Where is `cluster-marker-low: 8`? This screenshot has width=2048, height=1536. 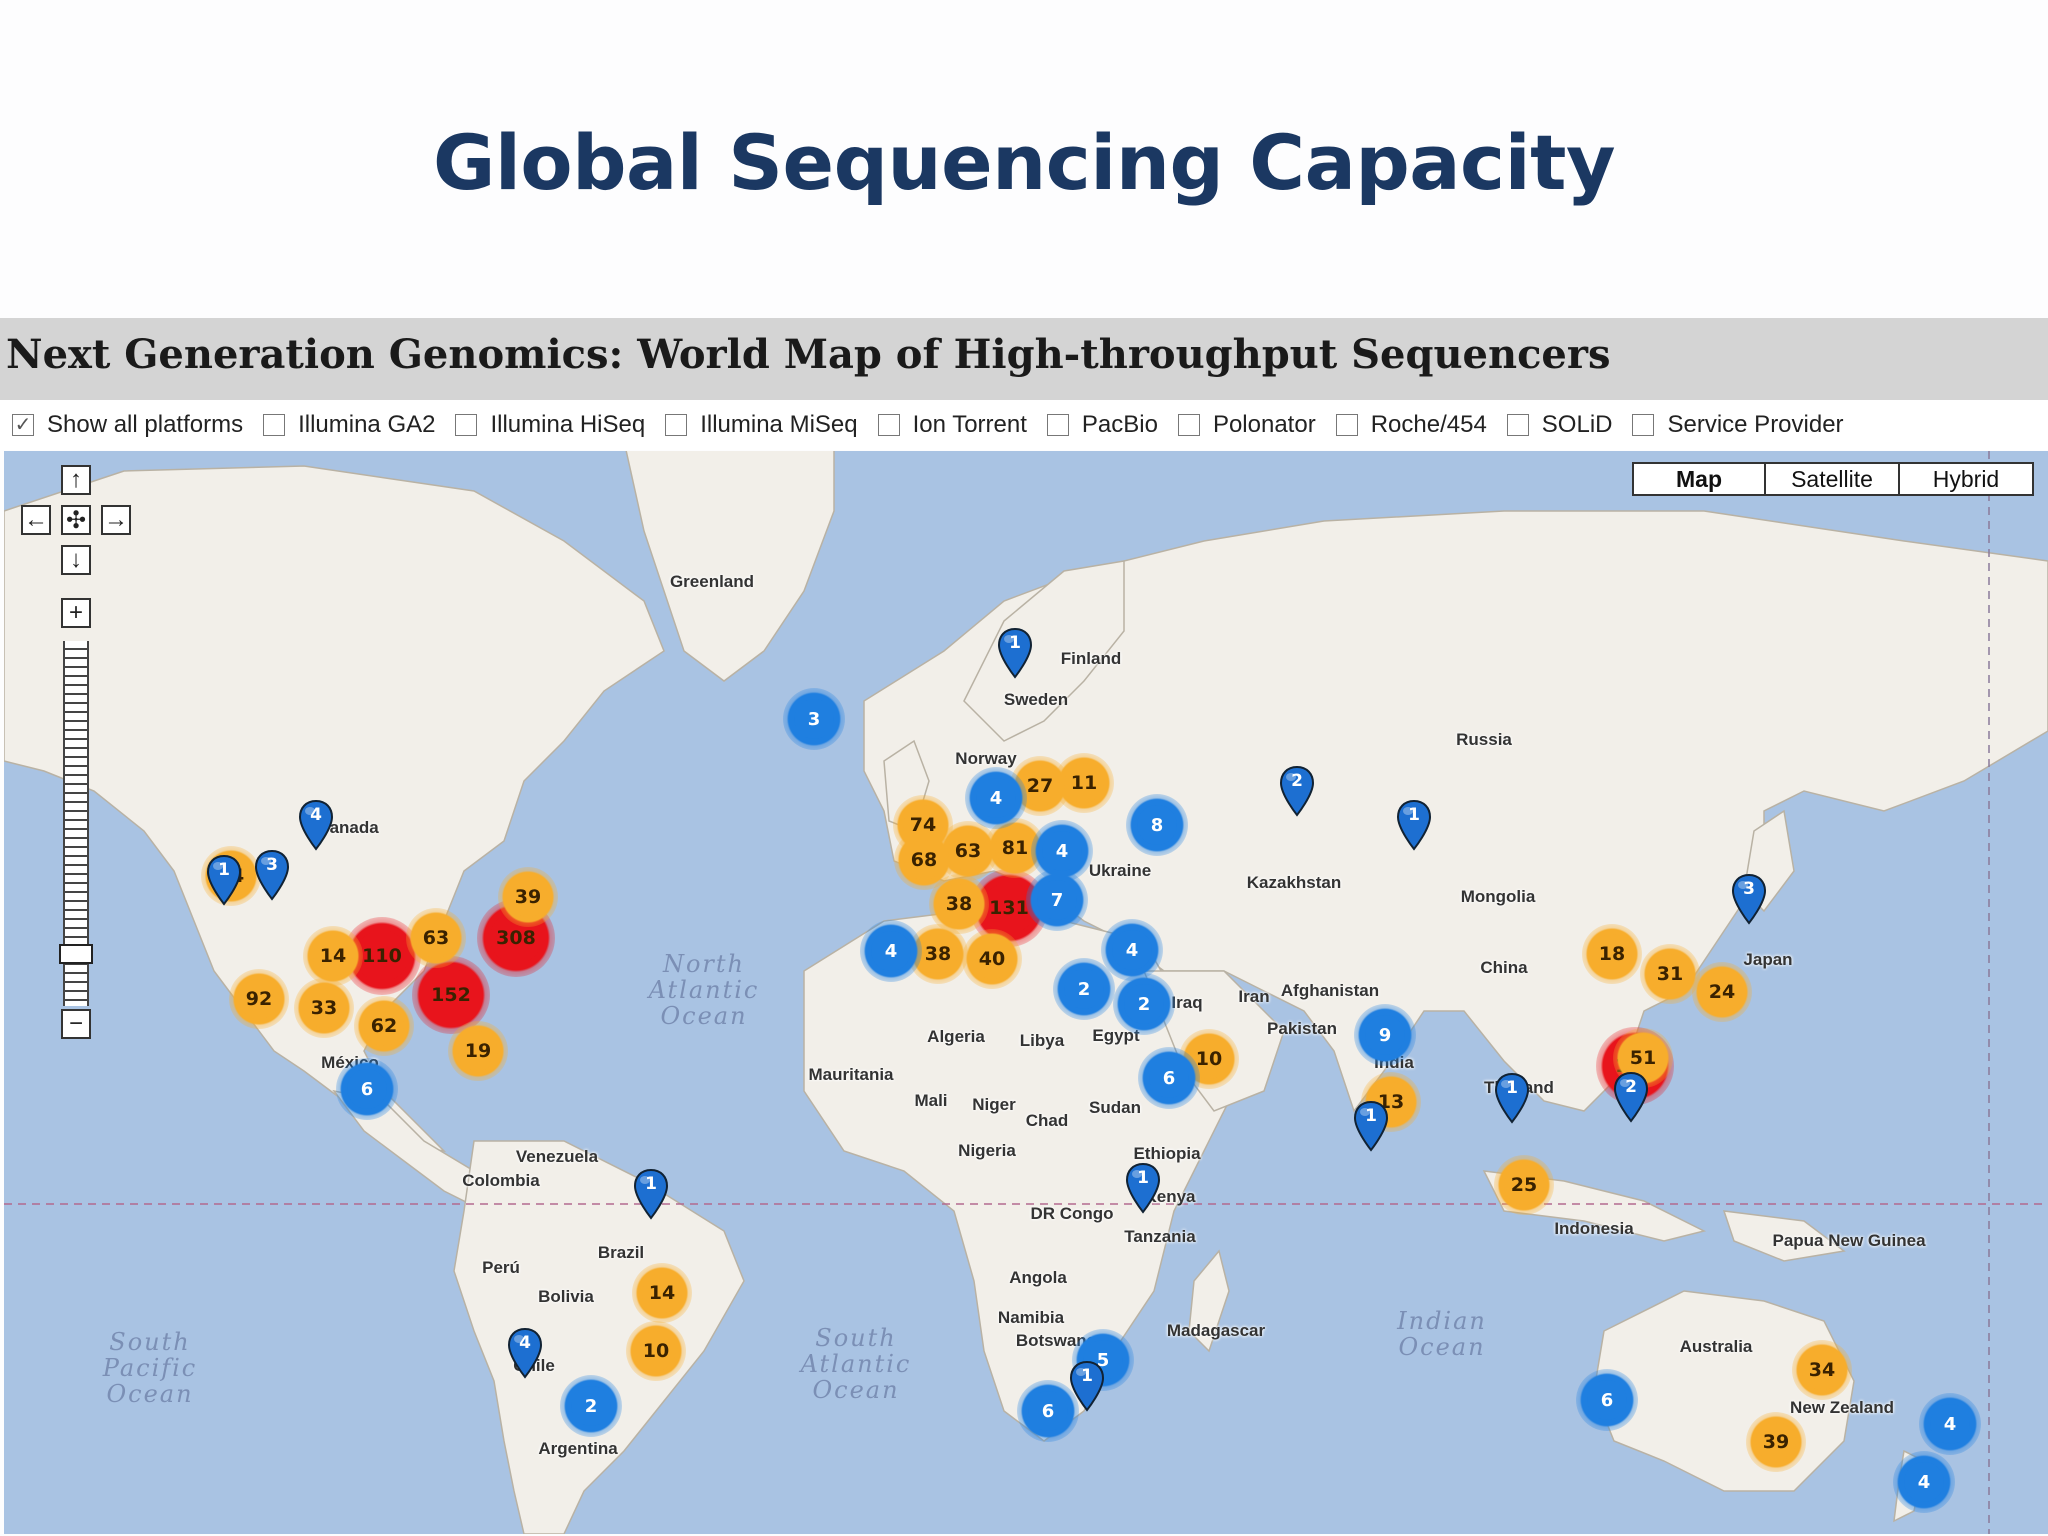 cluster-marker-low: 8 is located at coordinates (1157, 825).